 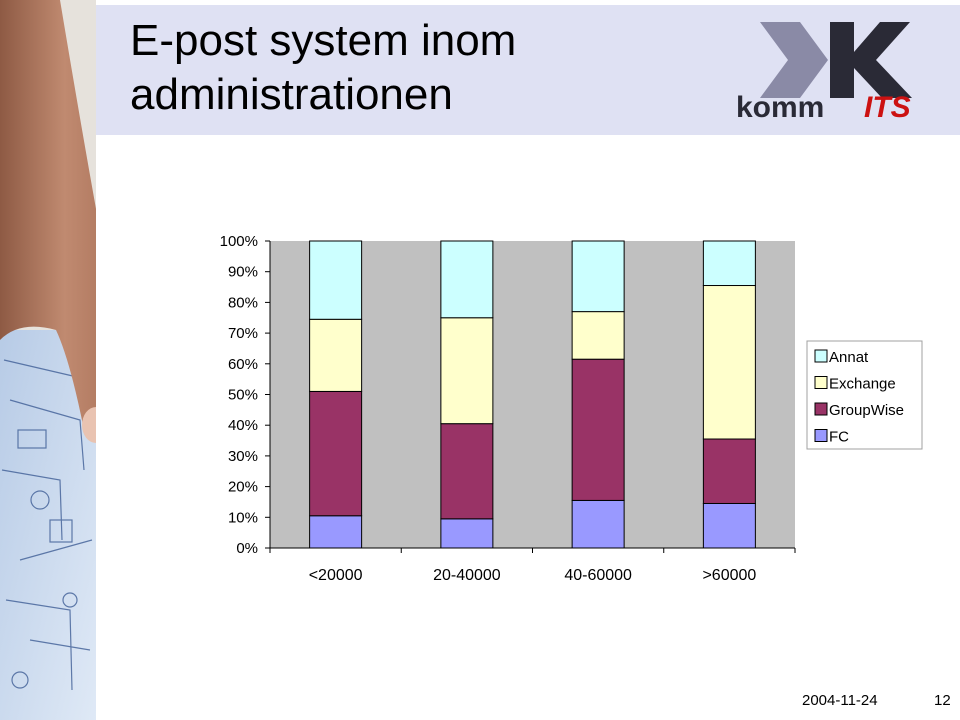 What do you see at coordinates (849, 357) in the screenshot?
I see `legend-label-annat: Annat` at bounding box center [849, 357].